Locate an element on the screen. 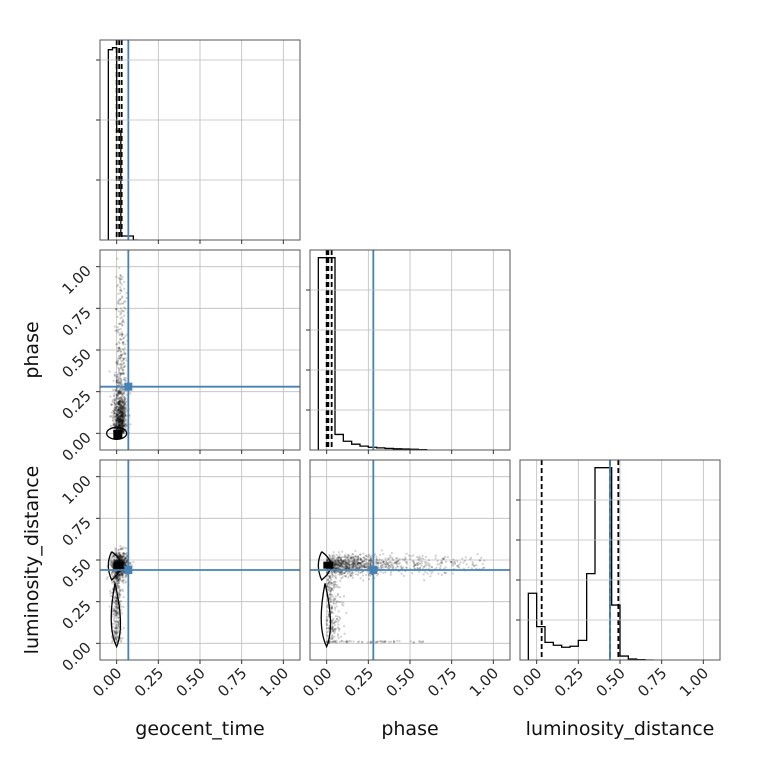  contour-lower is located at coordinates (116, 616).